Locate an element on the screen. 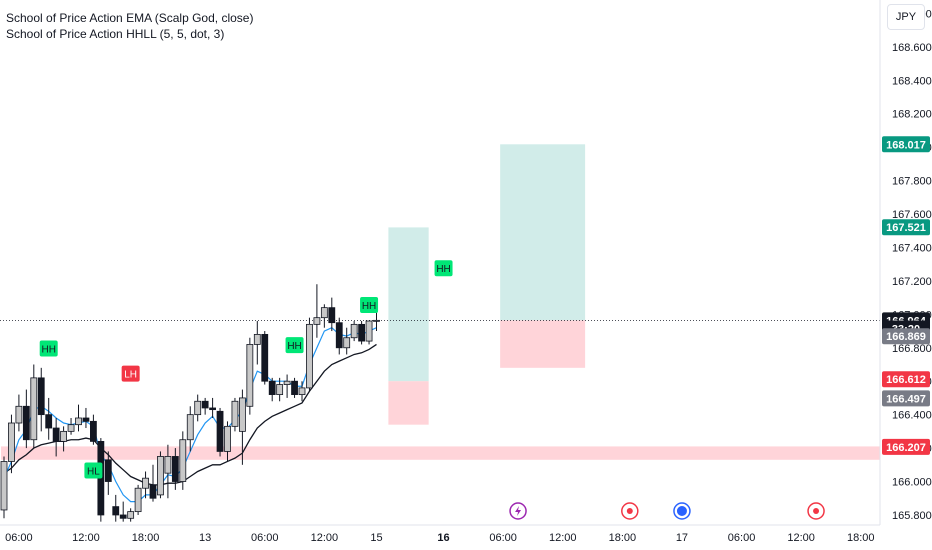 Image resolution: width=932 pixels, height=550 pixels. price-axis-badge-label: 166.207 is located at coordinates (906, 448).